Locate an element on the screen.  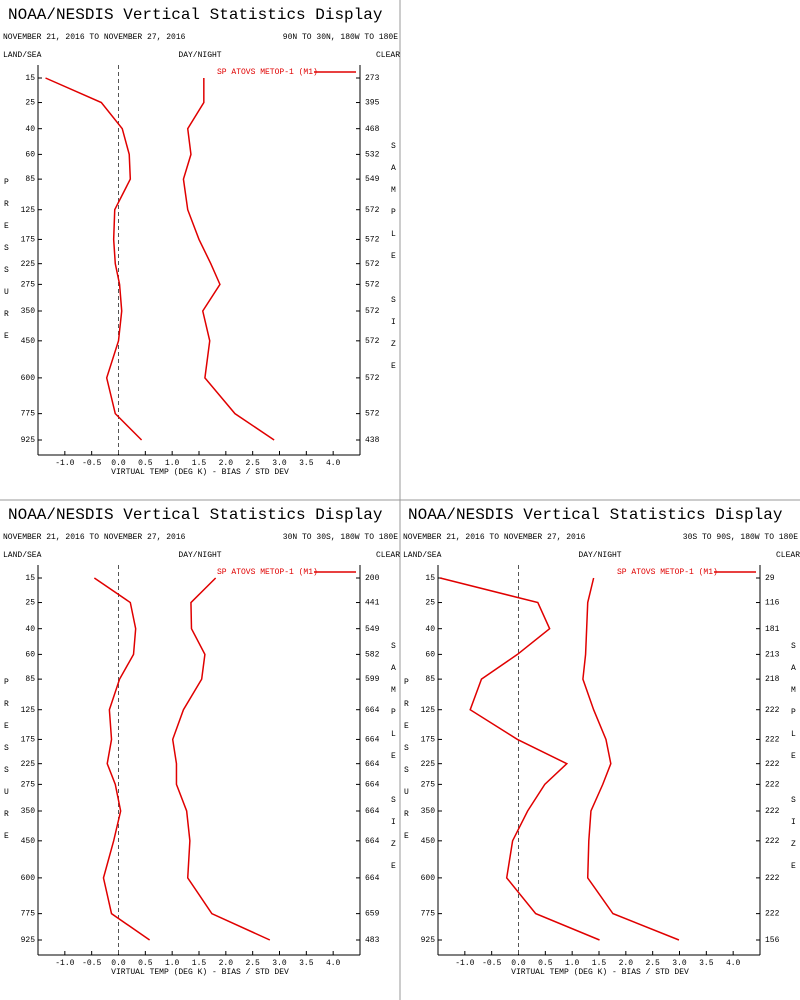
sample-size: 181 is located at coordinates (772, 629).